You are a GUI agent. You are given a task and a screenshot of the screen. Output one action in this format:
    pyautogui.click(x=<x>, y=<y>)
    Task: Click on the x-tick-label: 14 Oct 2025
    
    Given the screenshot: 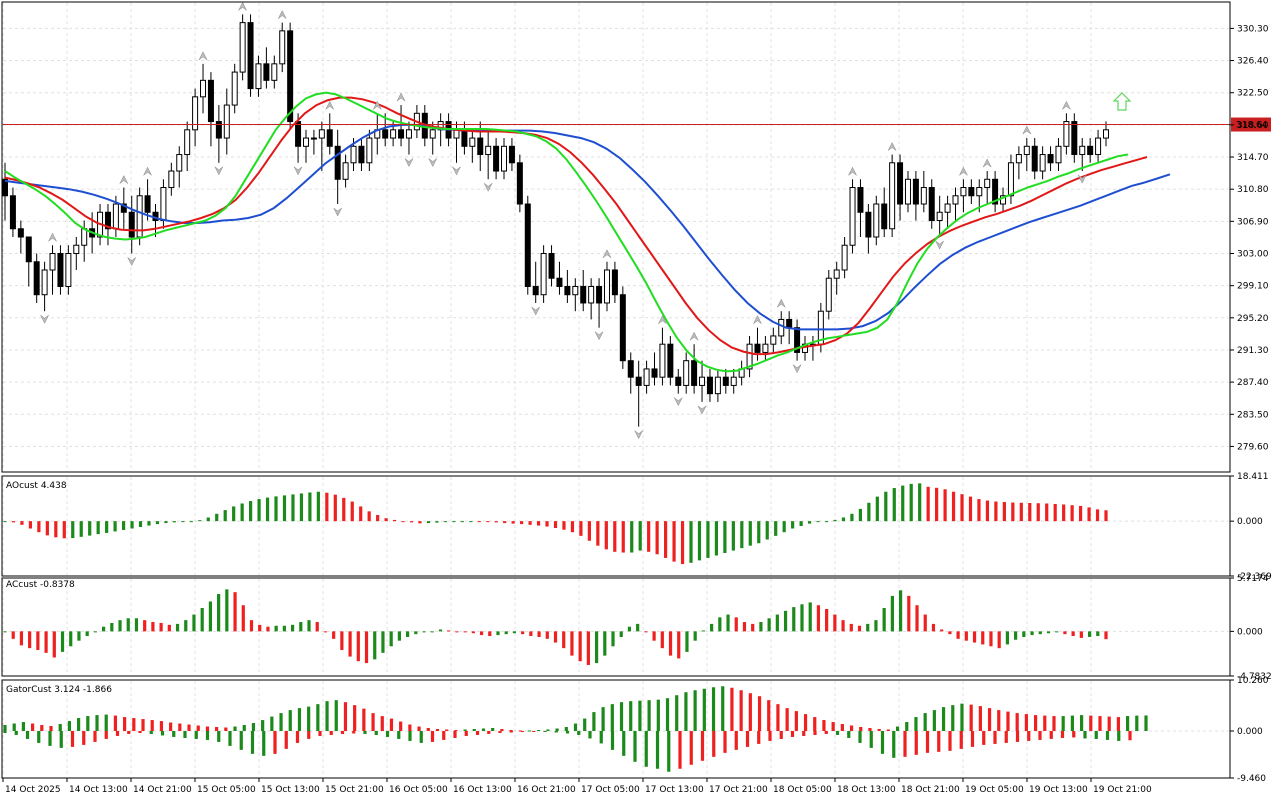 What is the action you would take?
    pyautogui.click(x=33, y=790)
    